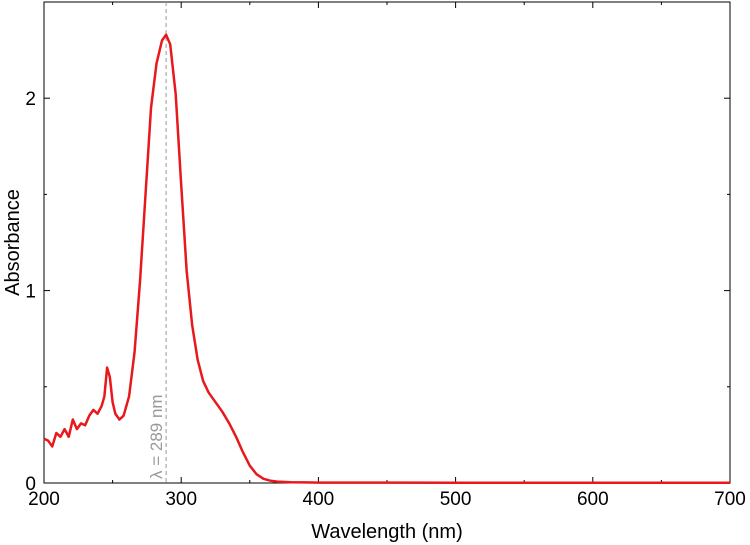 This screenshot has width=750, height=545. I want to click on y-tick-label: 0, so click(30, 484).